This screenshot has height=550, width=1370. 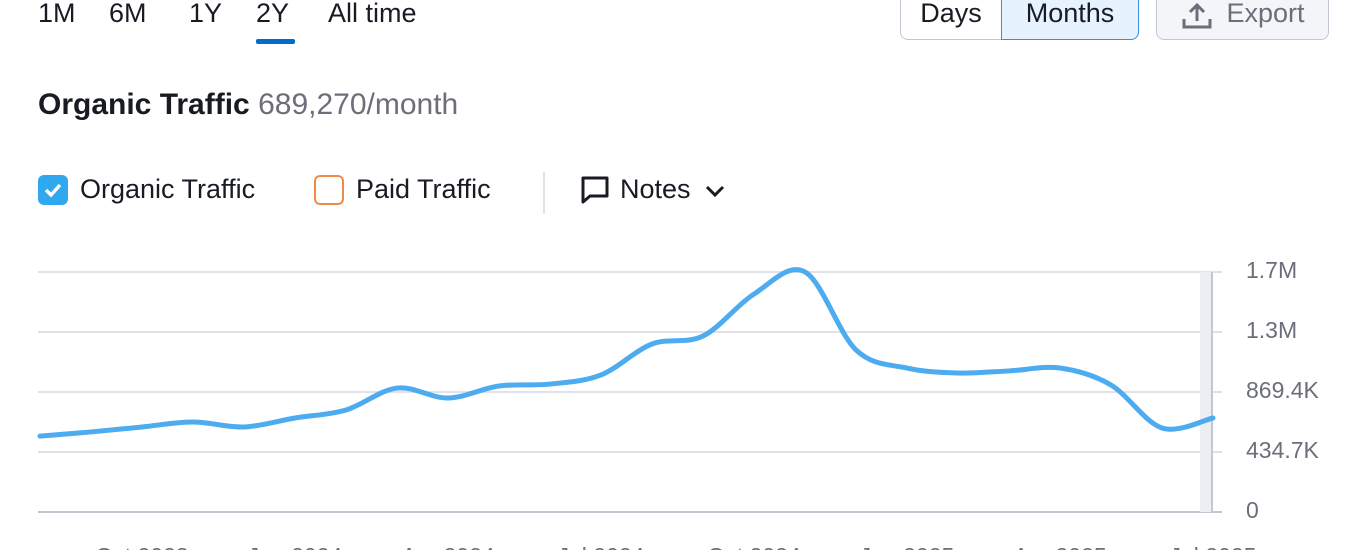 What do you see at coordinates (601, 546) in the screenshot?
I see `x-tick-label: Jul 2024` at bounding box center [601, 546].